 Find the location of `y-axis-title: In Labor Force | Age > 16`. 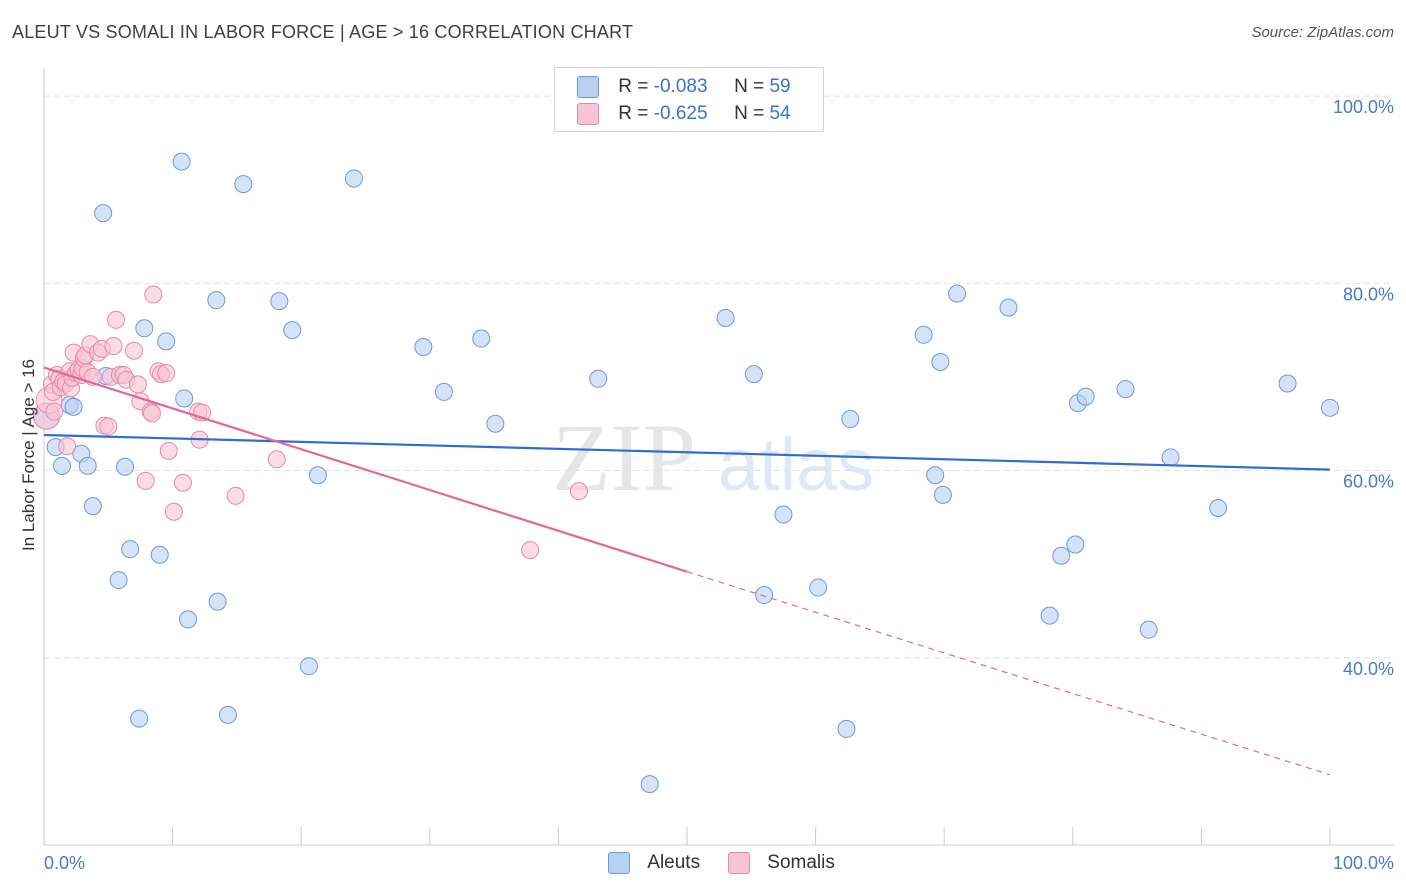

y-axis-title: In Labor Force | Age > 16 is located at coordinates (28, 455).